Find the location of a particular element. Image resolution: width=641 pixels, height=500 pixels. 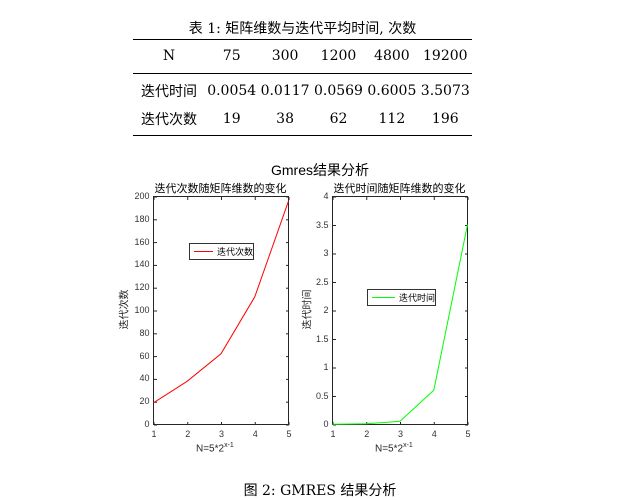

y-tick-label: 3 is located at coordinates (326, 253).